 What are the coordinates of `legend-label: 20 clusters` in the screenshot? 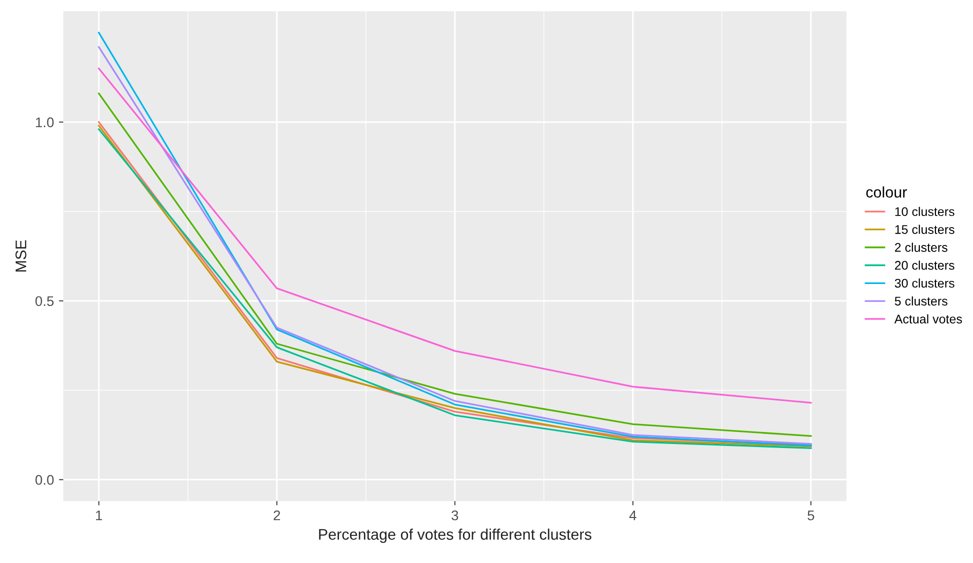 It's located at (924, 265).